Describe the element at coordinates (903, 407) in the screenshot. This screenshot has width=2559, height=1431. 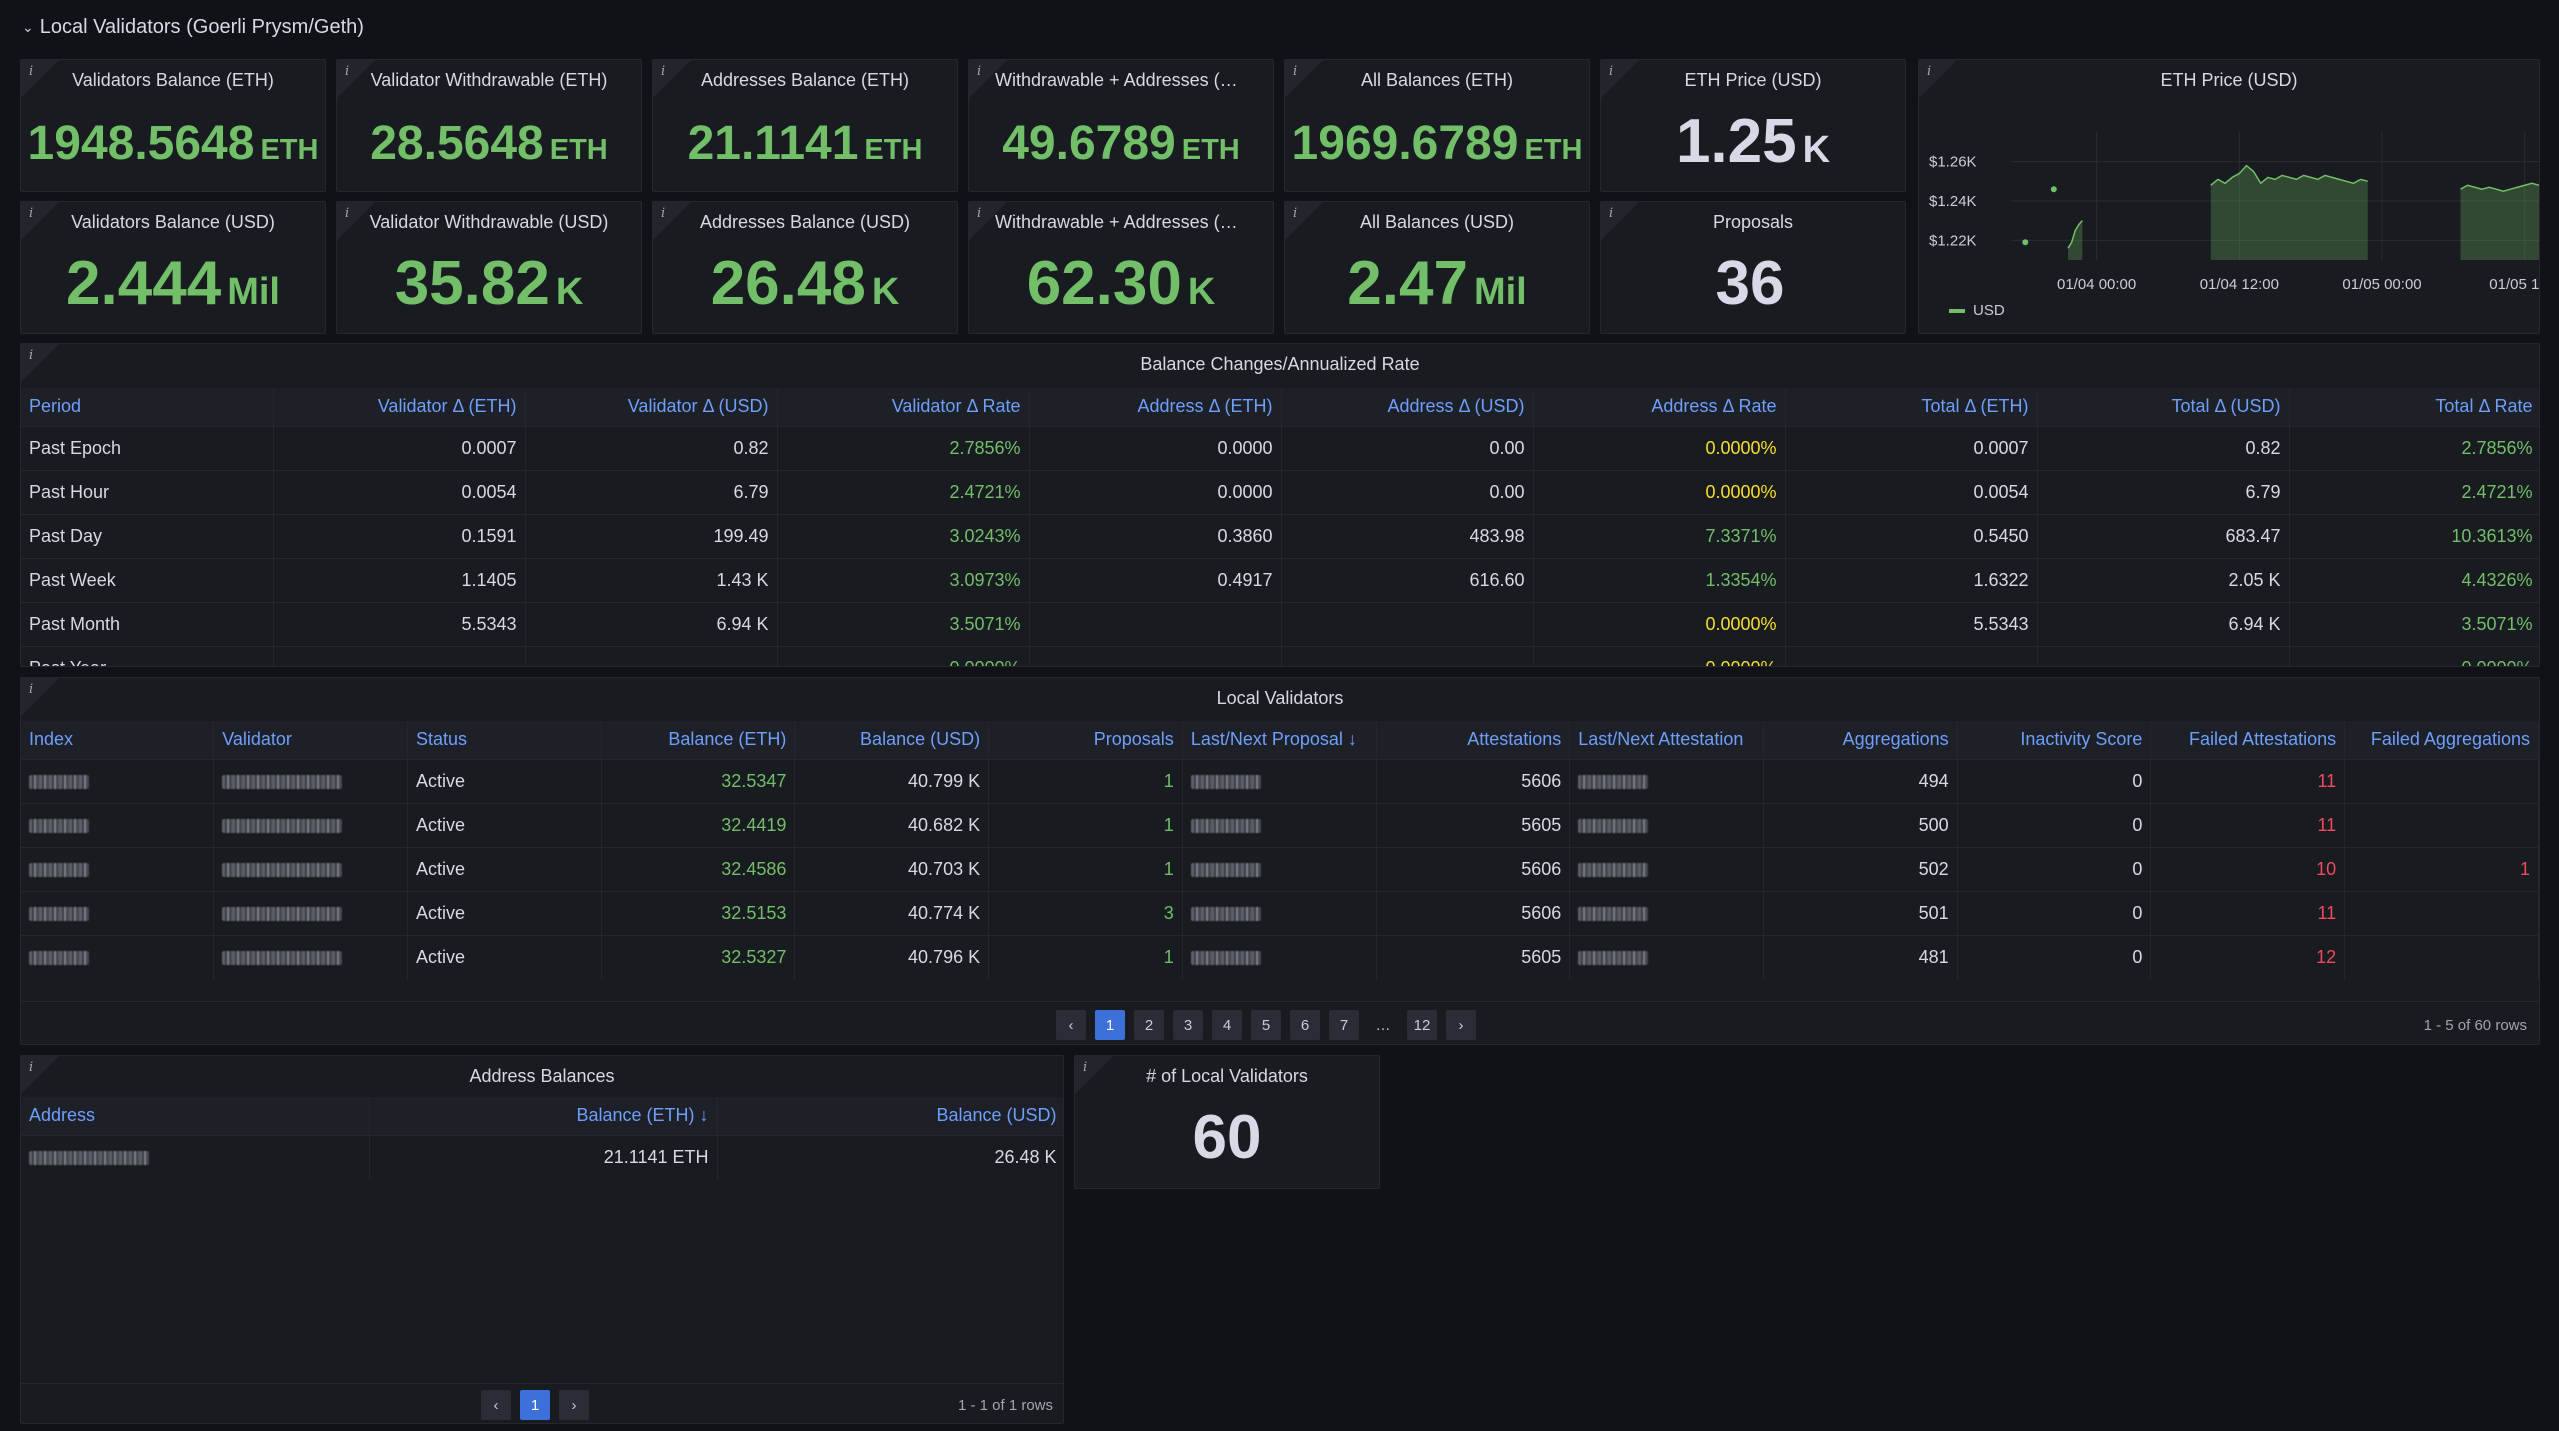
I see `column-header: Validator Δ Rate` at that location.